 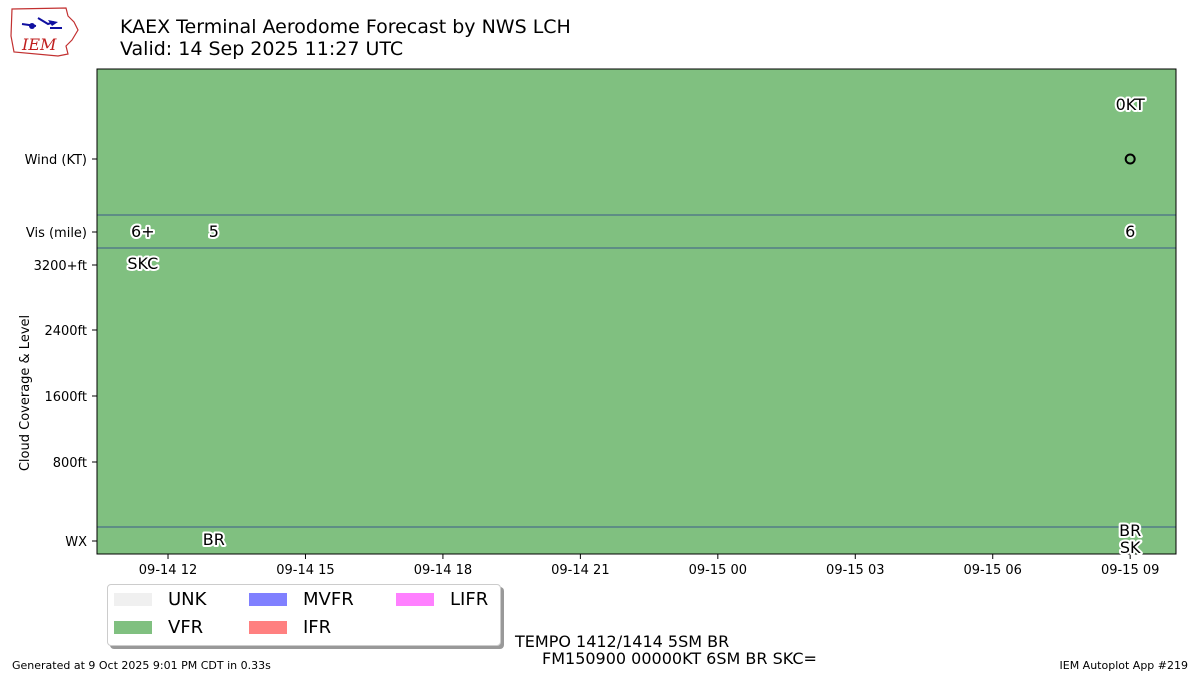 I want to click on legend: UNK VFR MVFR IFR LIFR, so click(x=304, y=615).